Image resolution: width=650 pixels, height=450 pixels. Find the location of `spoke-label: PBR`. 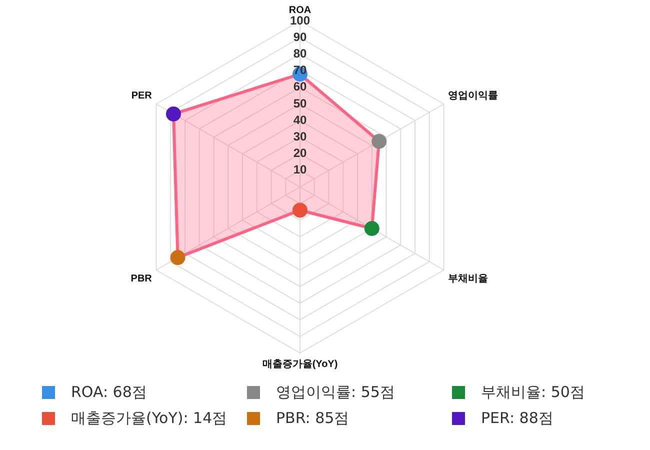

spoke-label: PBR is located at coordinates (141, 278).